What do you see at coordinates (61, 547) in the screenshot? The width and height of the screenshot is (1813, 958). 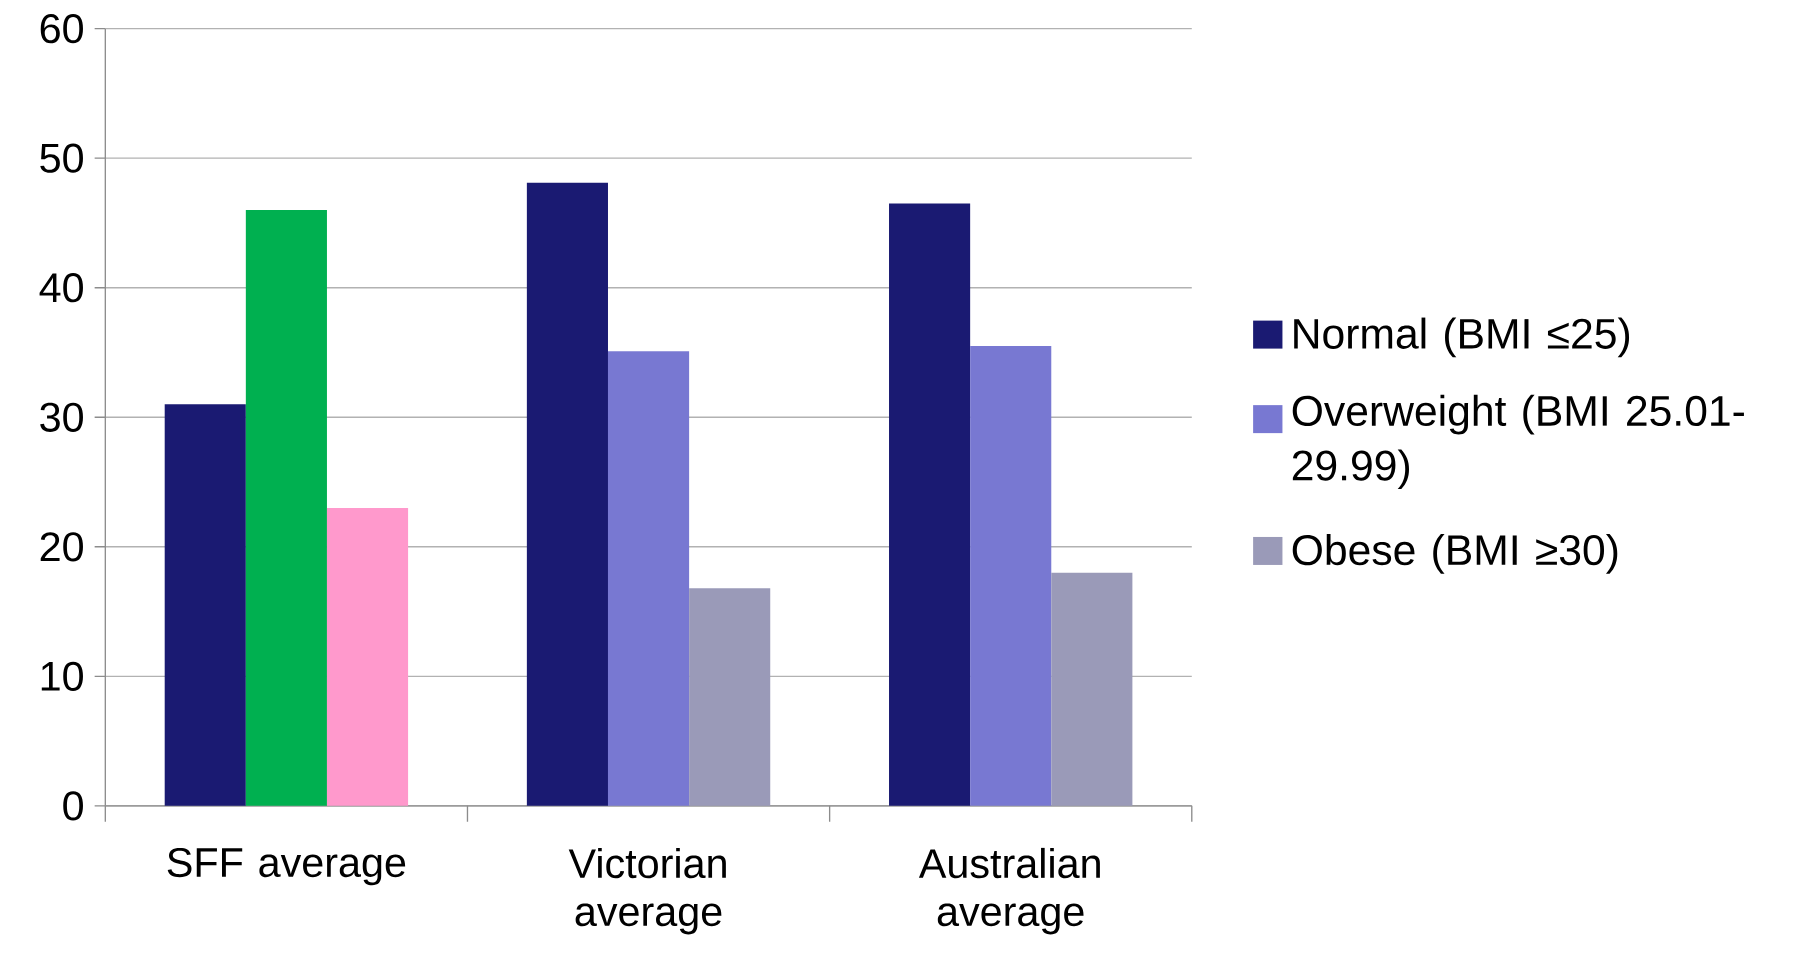 I see `y-tick-label: 20` at bounding box center [61, 547].